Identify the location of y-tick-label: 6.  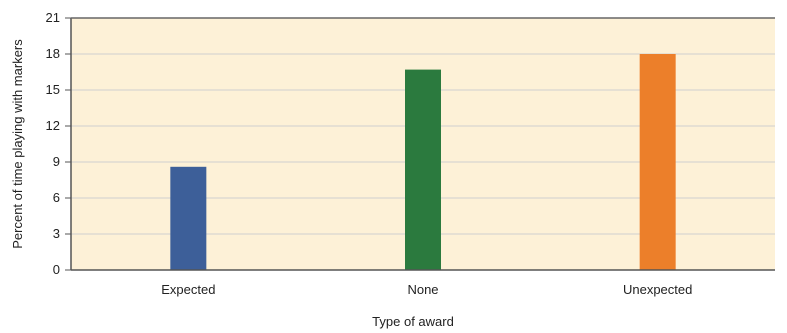
(56, 197).